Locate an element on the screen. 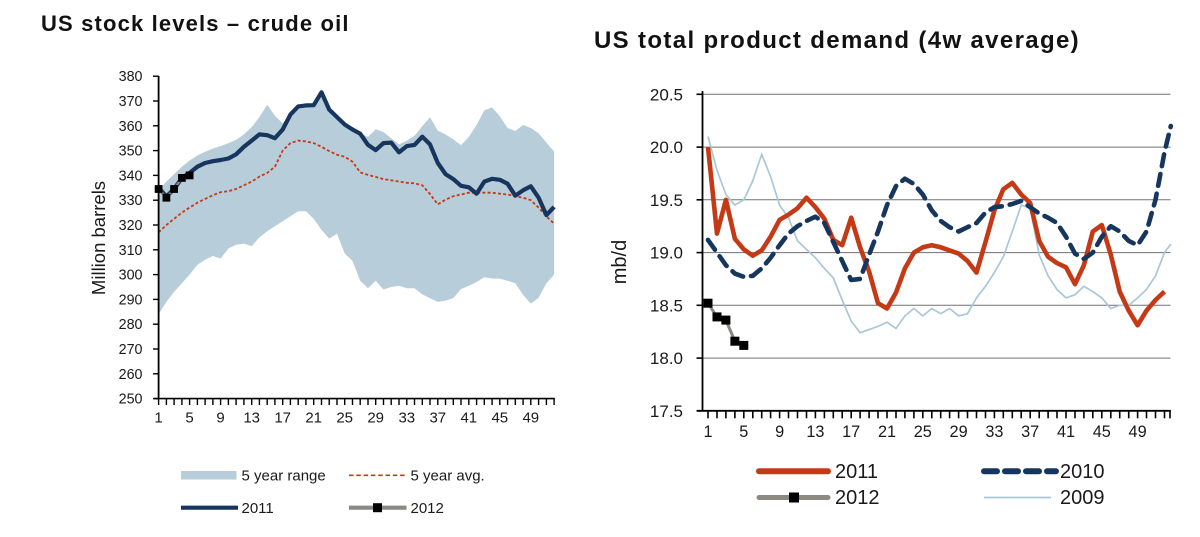 Image resolution: width=1200 pixels, height=537 pixels. svg-text: 360 is located at coordinates (131, 127).